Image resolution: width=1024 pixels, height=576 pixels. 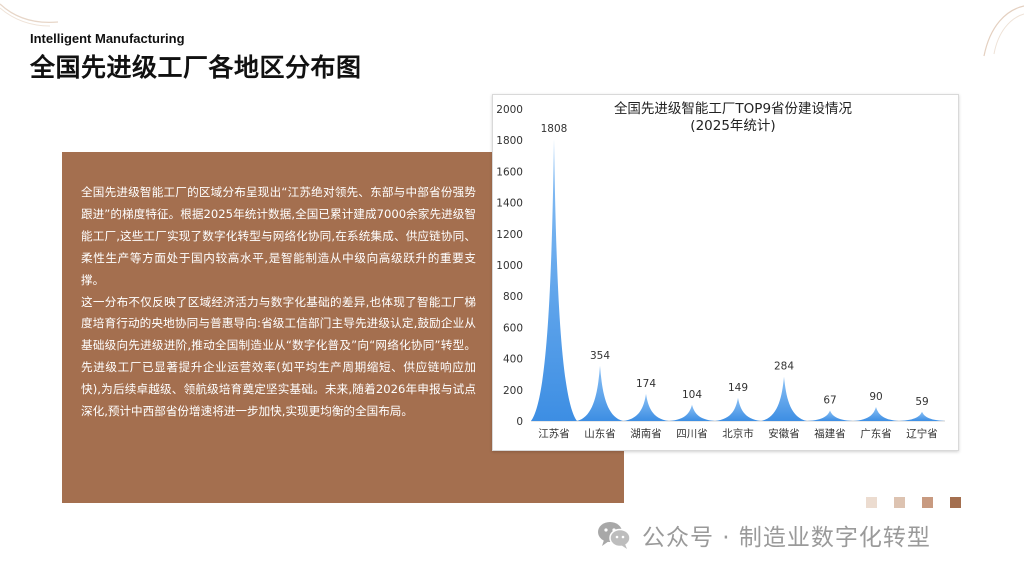 I want to click on page-title: 全国先进级工厂各地区分布图, so click(x=196, y=67).